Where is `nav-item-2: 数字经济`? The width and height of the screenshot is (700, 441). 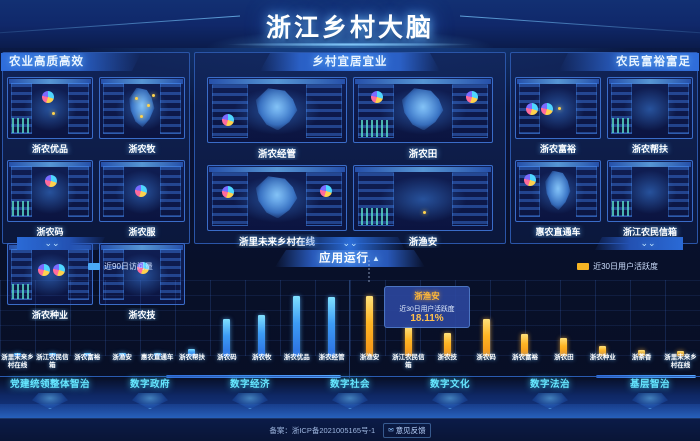
nav-item-2: 数字经济 is located at coordinates (250, 399).